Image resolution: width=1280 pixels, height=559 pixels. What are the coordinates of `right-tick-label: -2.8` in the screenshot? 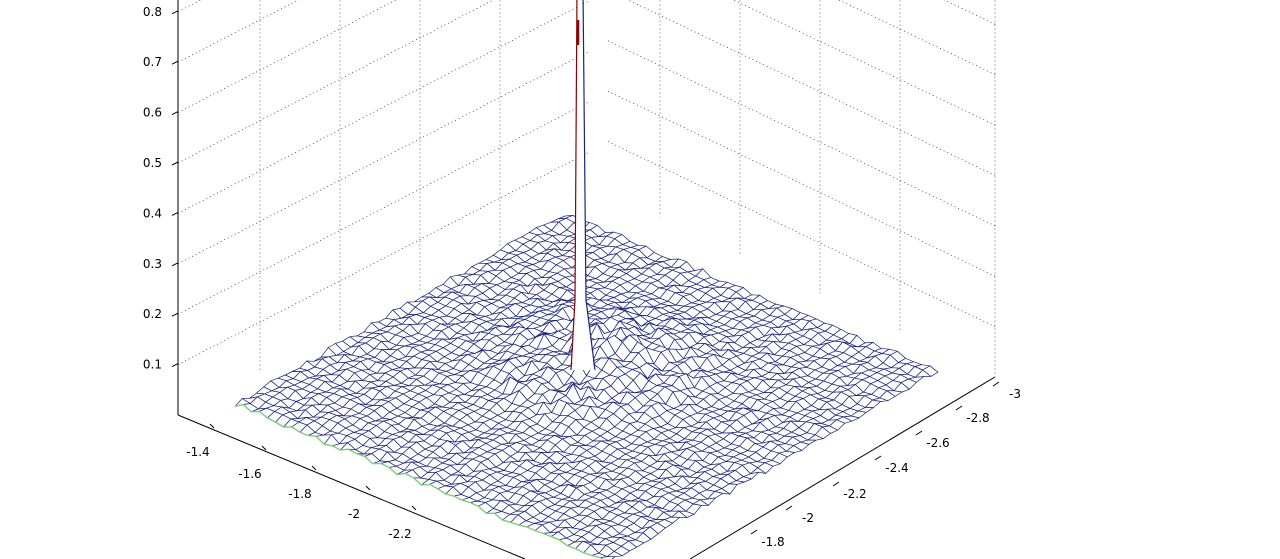 It's located at (977, 418).